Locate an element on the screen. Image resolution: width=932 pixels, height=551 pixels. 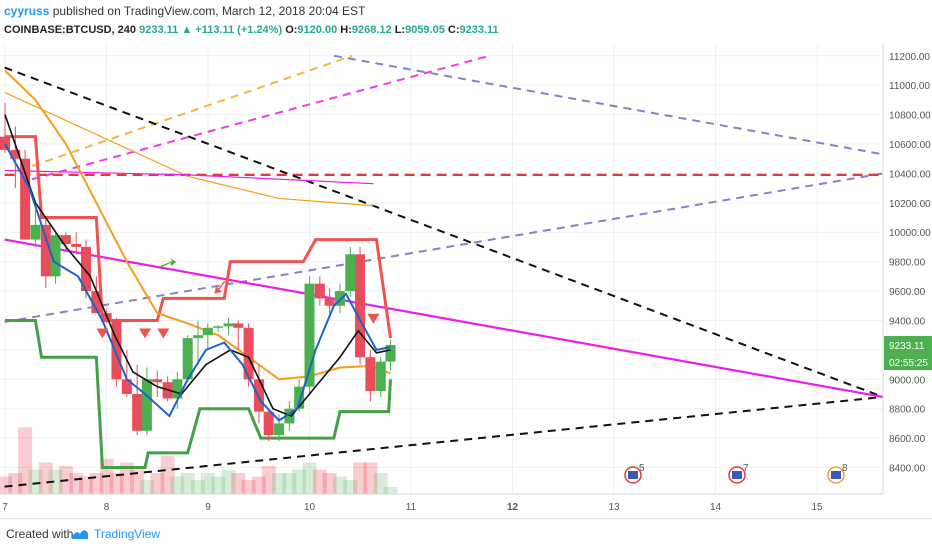
pink-dashed-trendline is located at coordinates (260, 117).